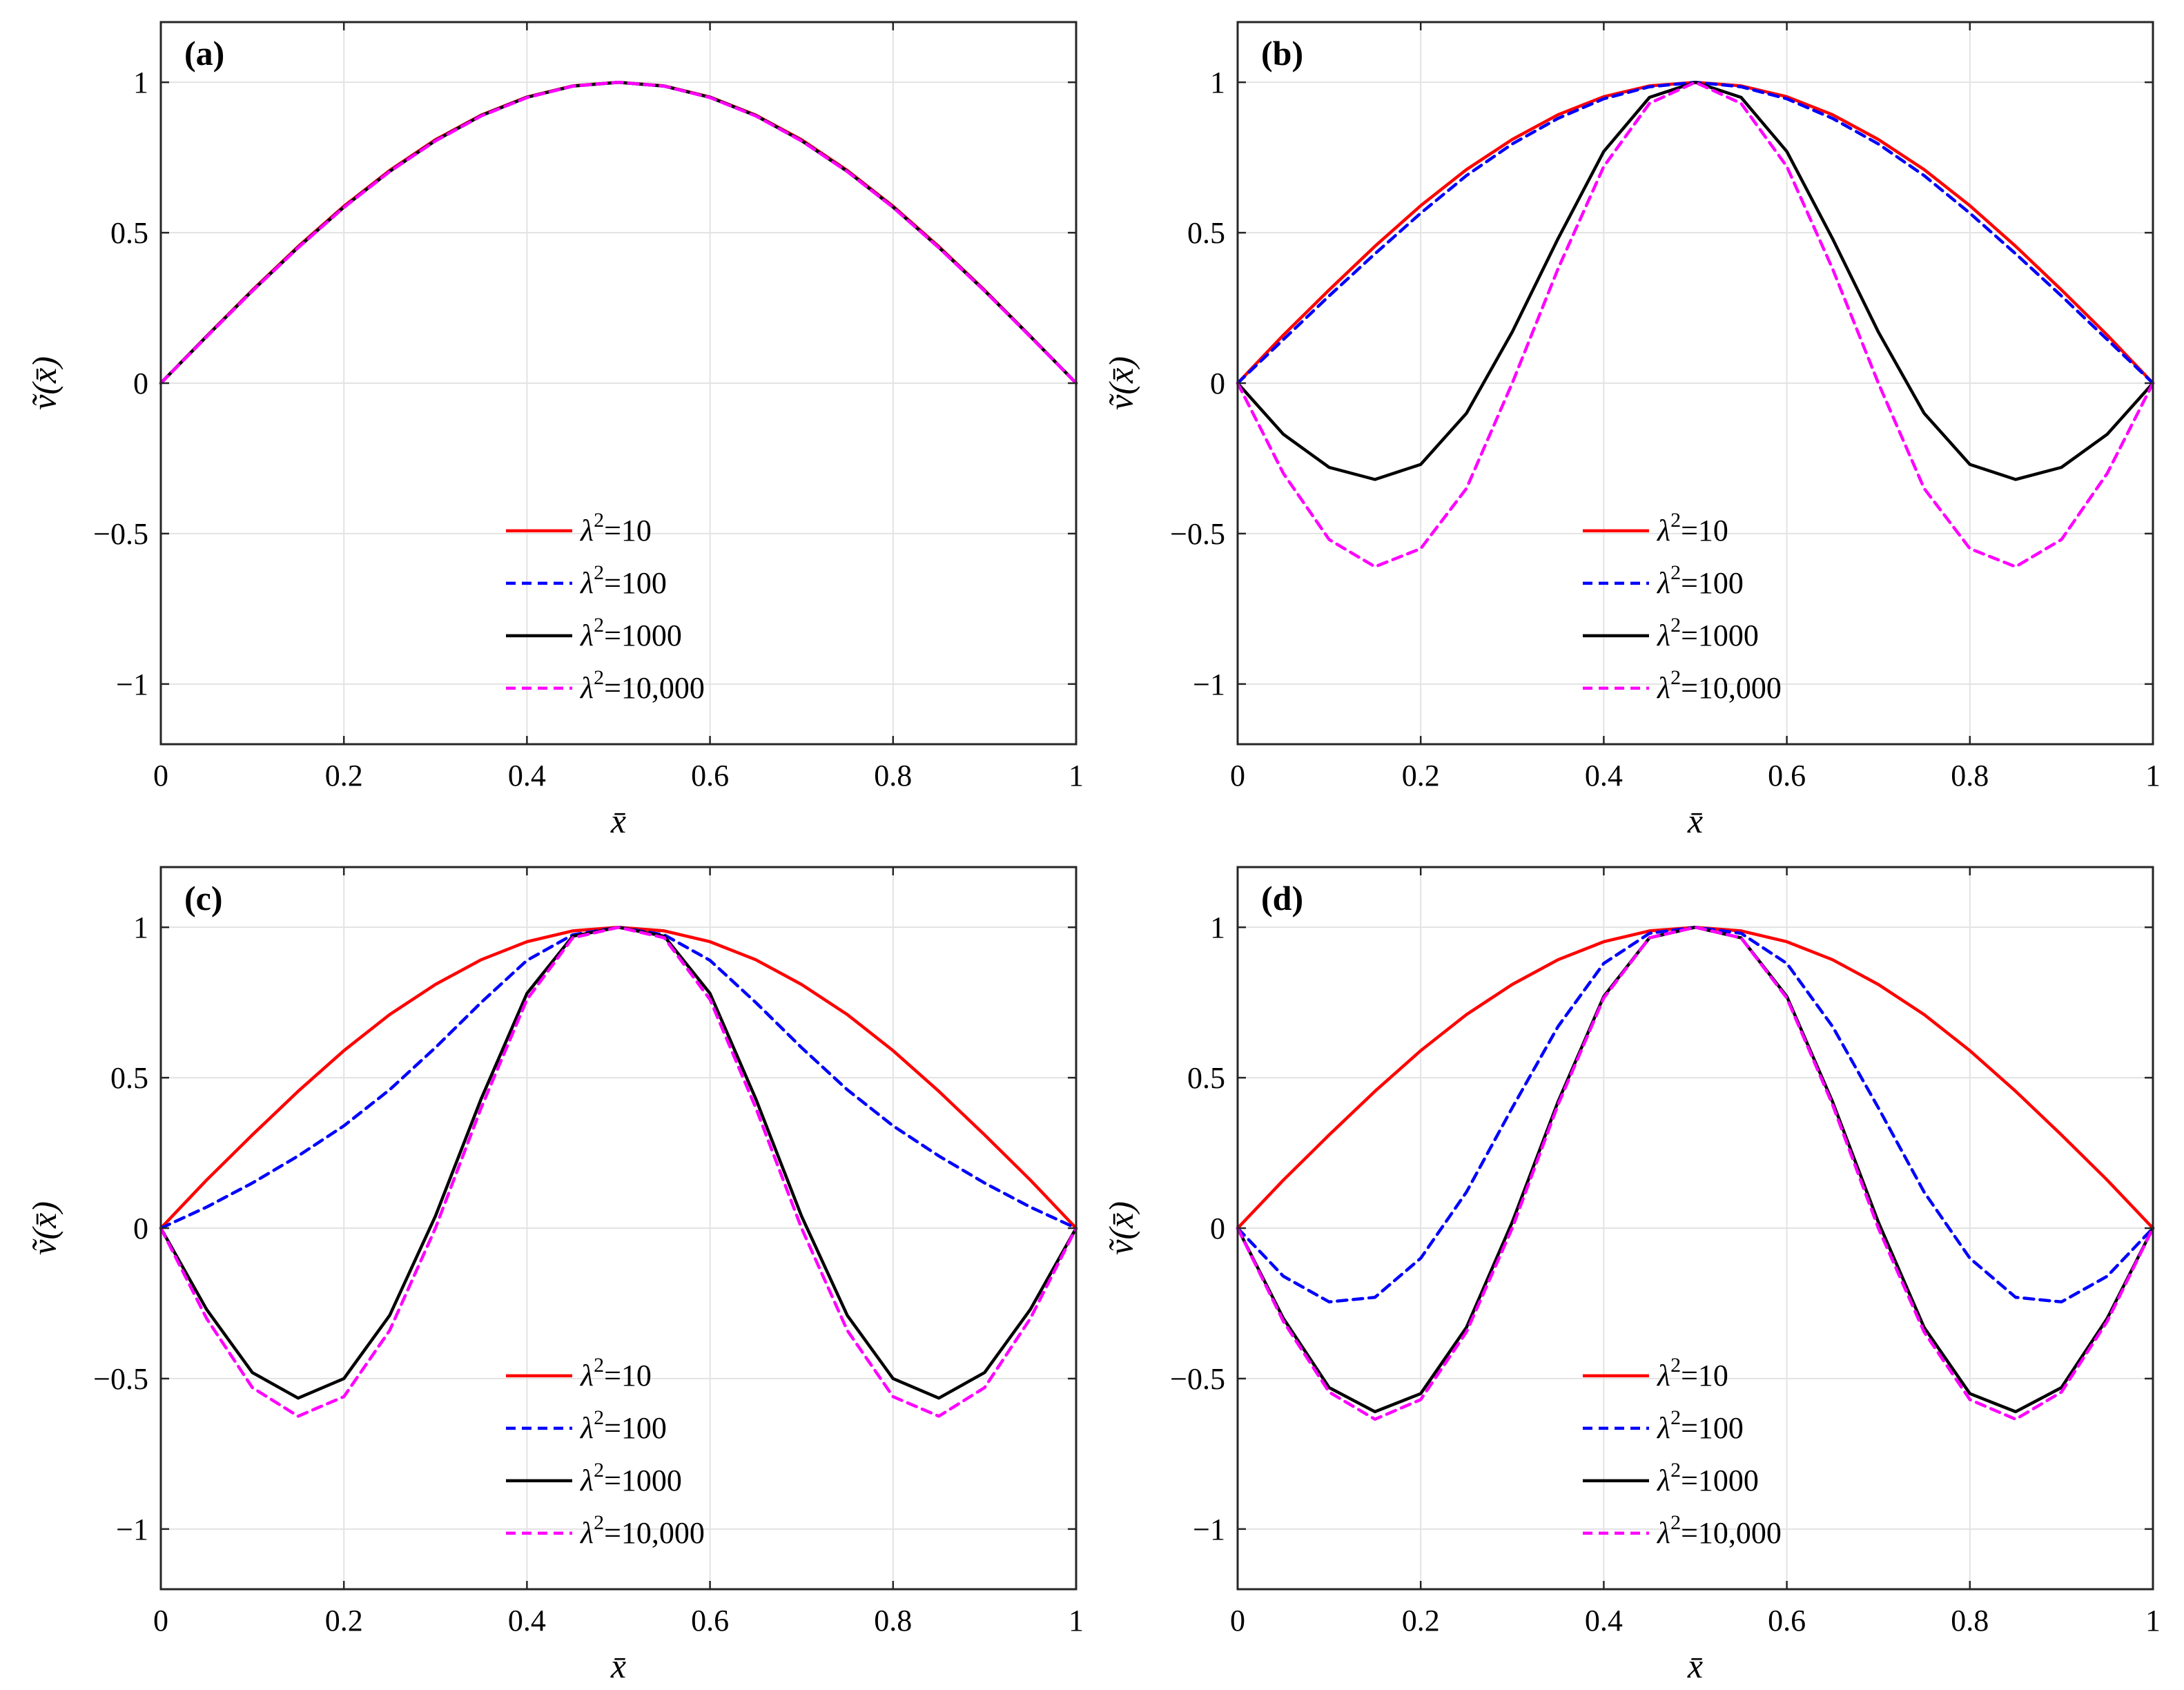  I want to click on panel-label: (c), so click(203, 898).